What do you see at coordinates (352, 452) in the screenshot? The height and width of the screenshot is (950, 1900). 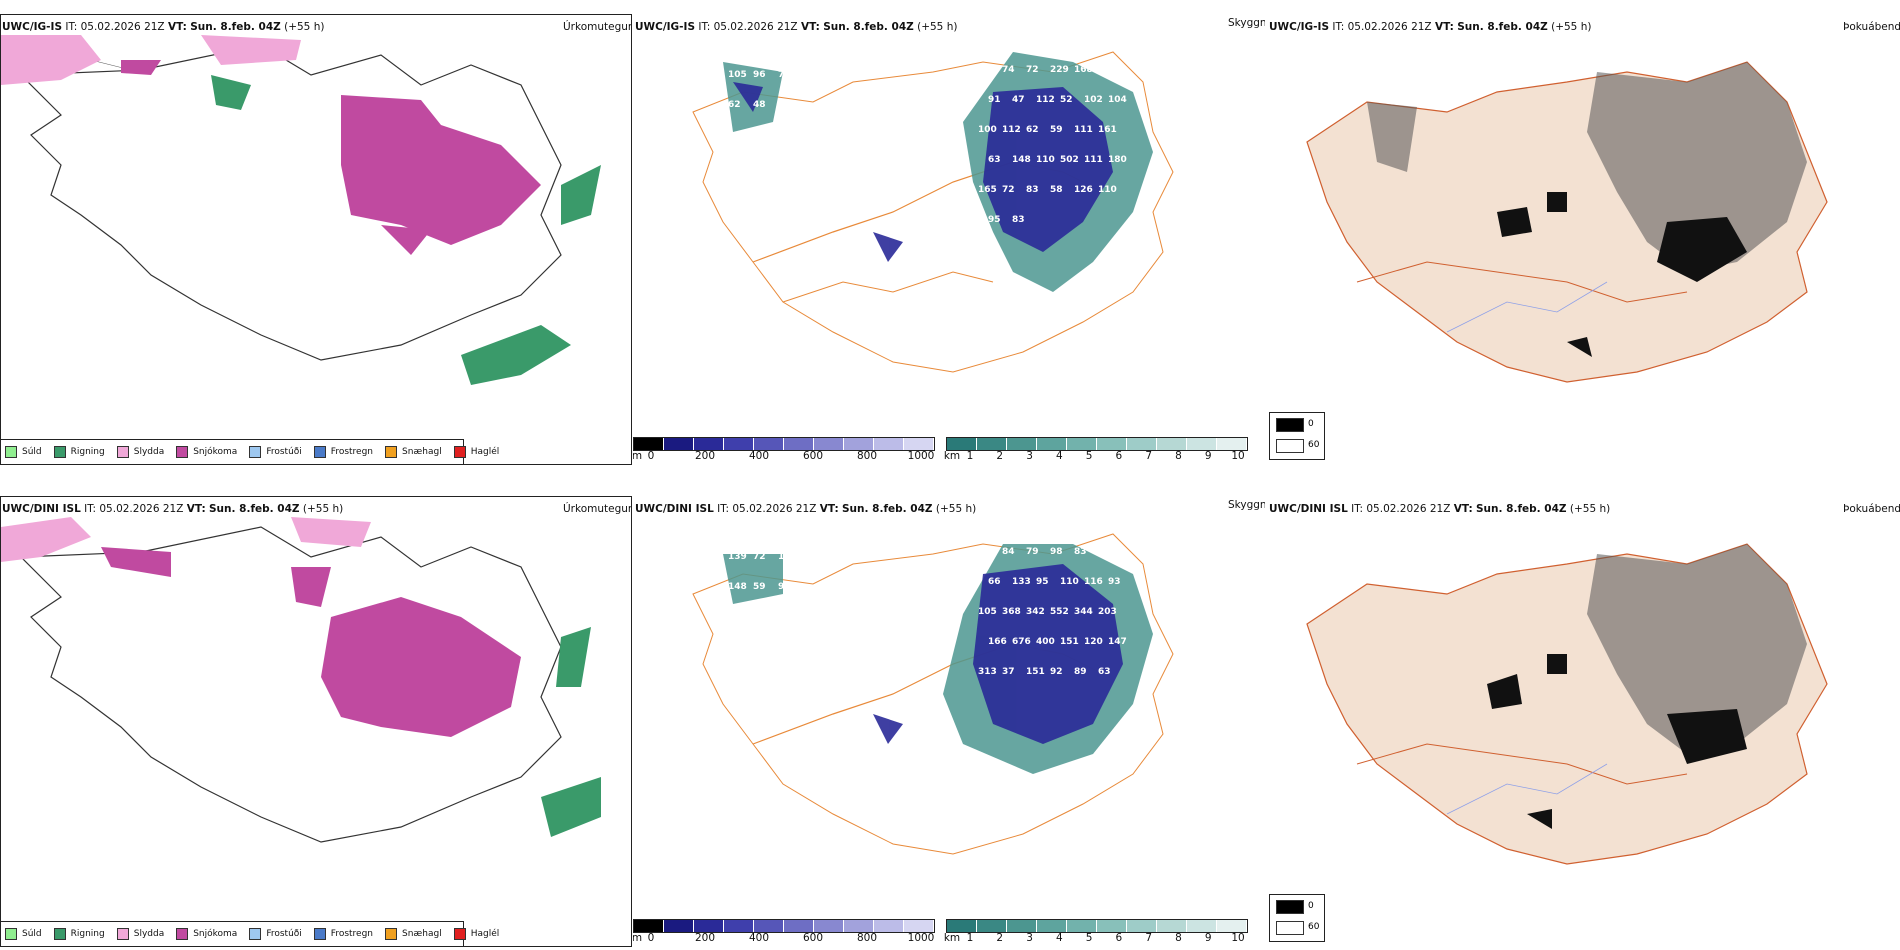 I see `legend-label: Frostregn` at bounding box center [352, 452].